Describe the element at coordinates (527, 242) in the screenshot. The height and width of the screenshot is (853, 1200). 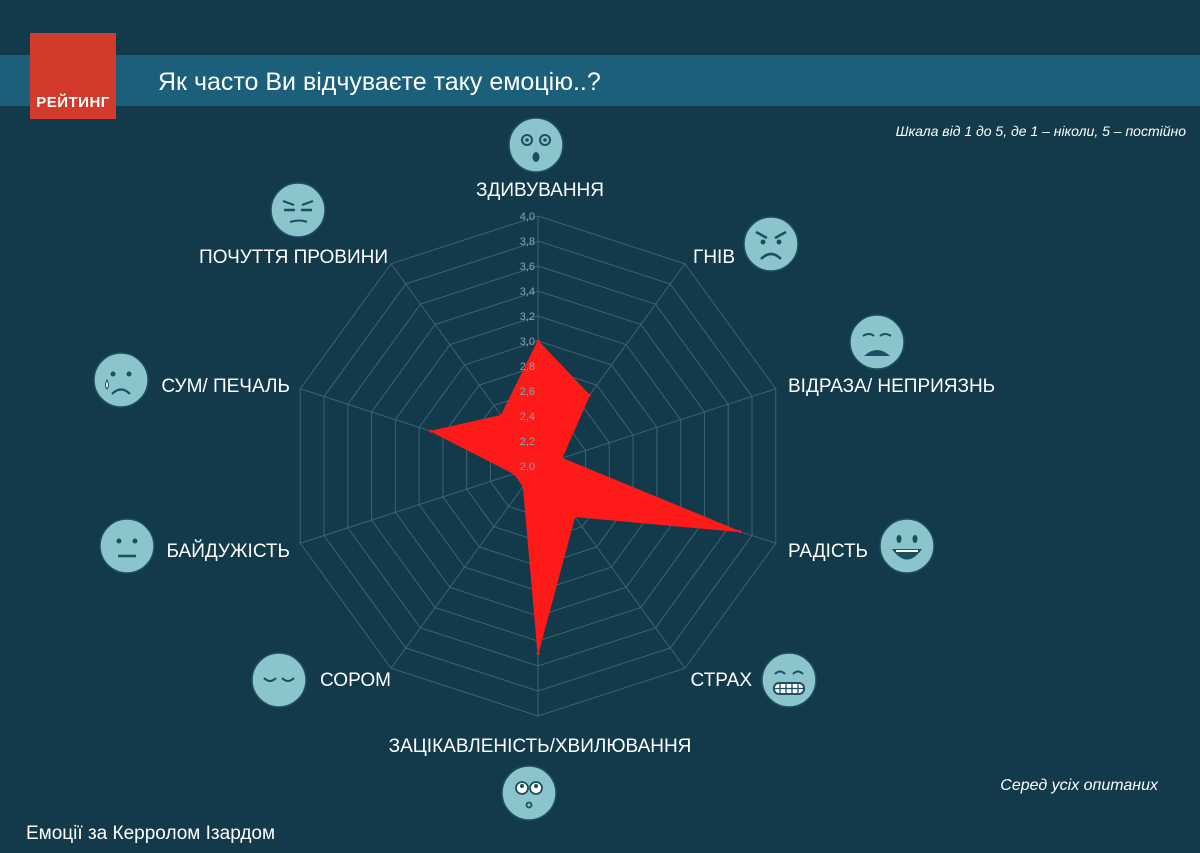
I see `tick-label: 3,8` at that location.